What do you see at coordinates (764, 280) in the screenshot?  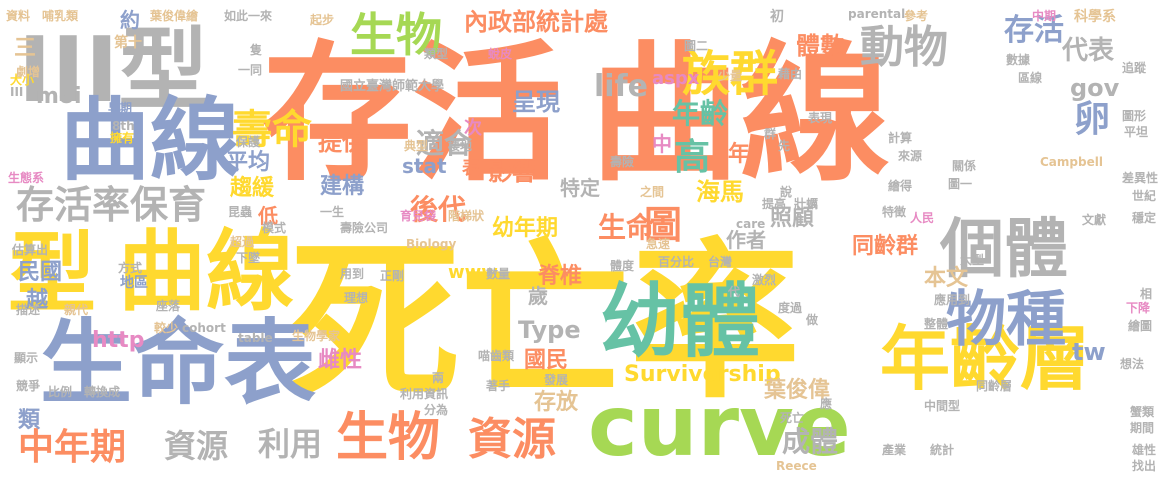 I see `word-129: 激烈` at bounding box center [764, 280].